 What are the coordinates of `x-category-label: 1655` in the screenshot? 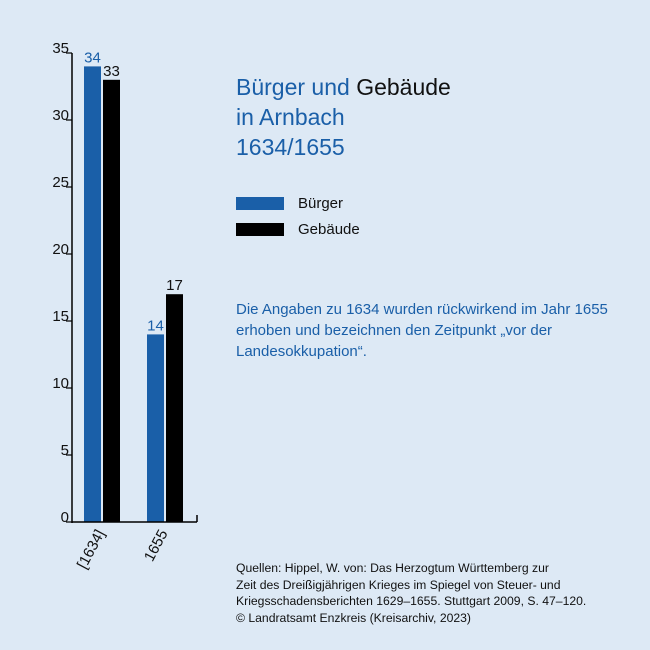 It's located at (156, 545).